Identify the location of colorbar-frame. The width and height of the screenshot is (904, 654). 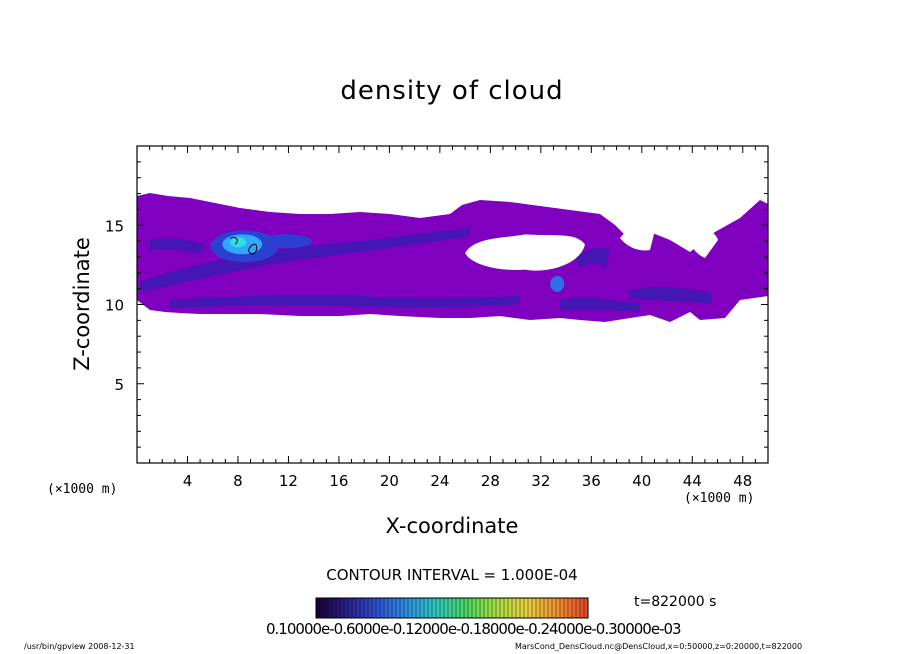
(452, 608).